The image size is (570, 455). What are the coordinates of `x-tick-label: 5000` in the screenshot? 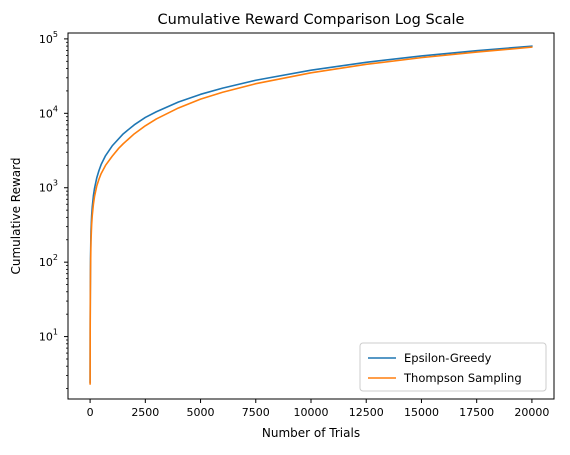 It's located at (201, 412).